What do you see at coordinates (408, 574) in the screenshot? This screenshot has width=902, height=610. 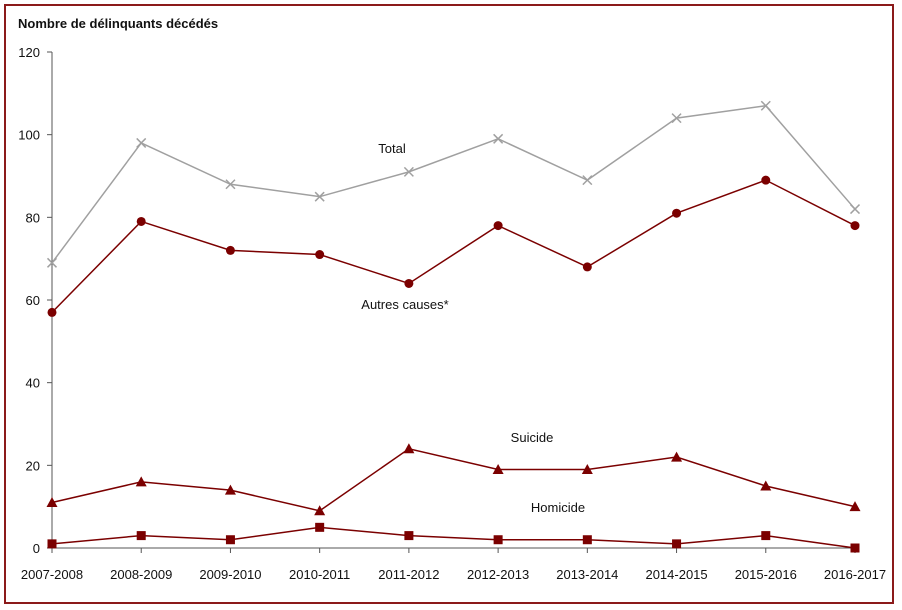 I see `x-tick-label: 2011-2012` at bounding box center [408, 574].